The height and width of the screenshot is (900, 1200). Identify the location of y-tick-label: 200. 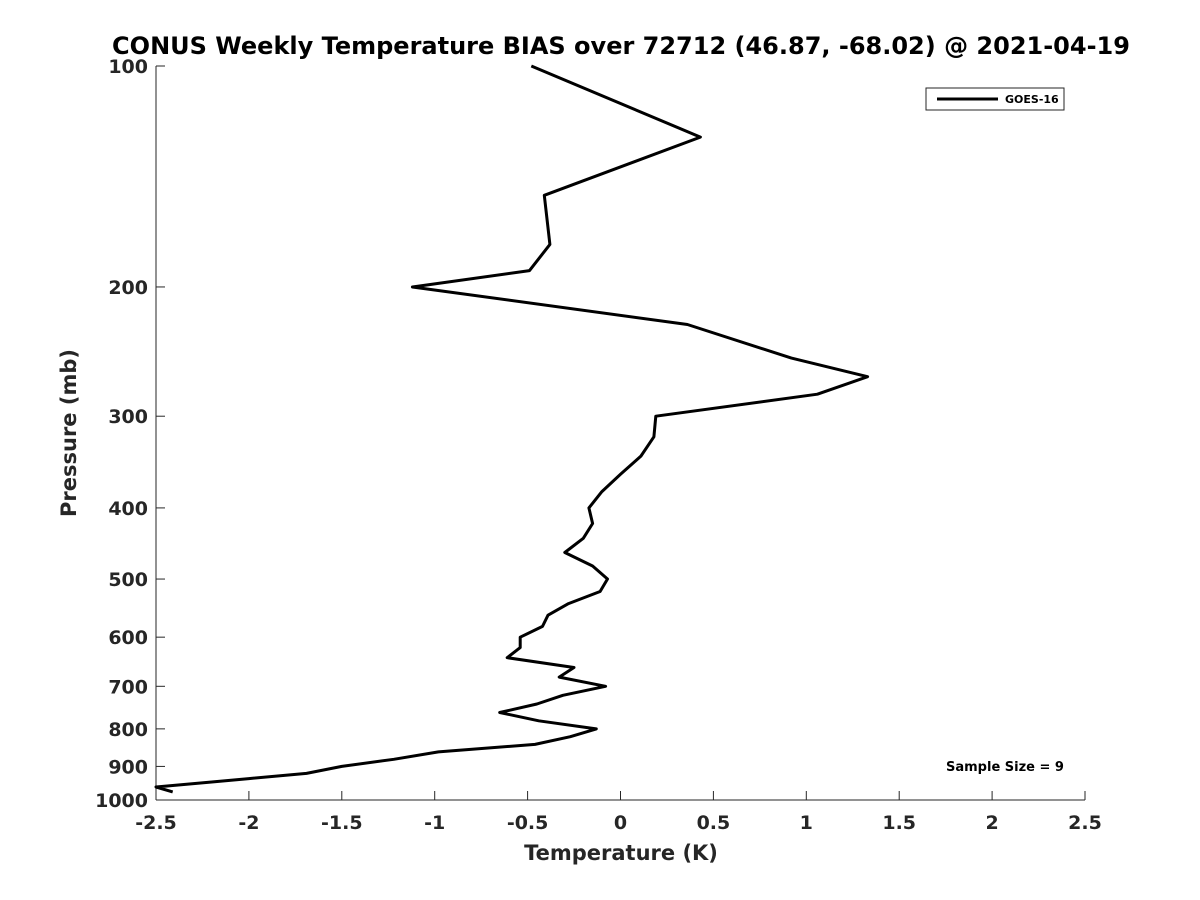
(128, 288).